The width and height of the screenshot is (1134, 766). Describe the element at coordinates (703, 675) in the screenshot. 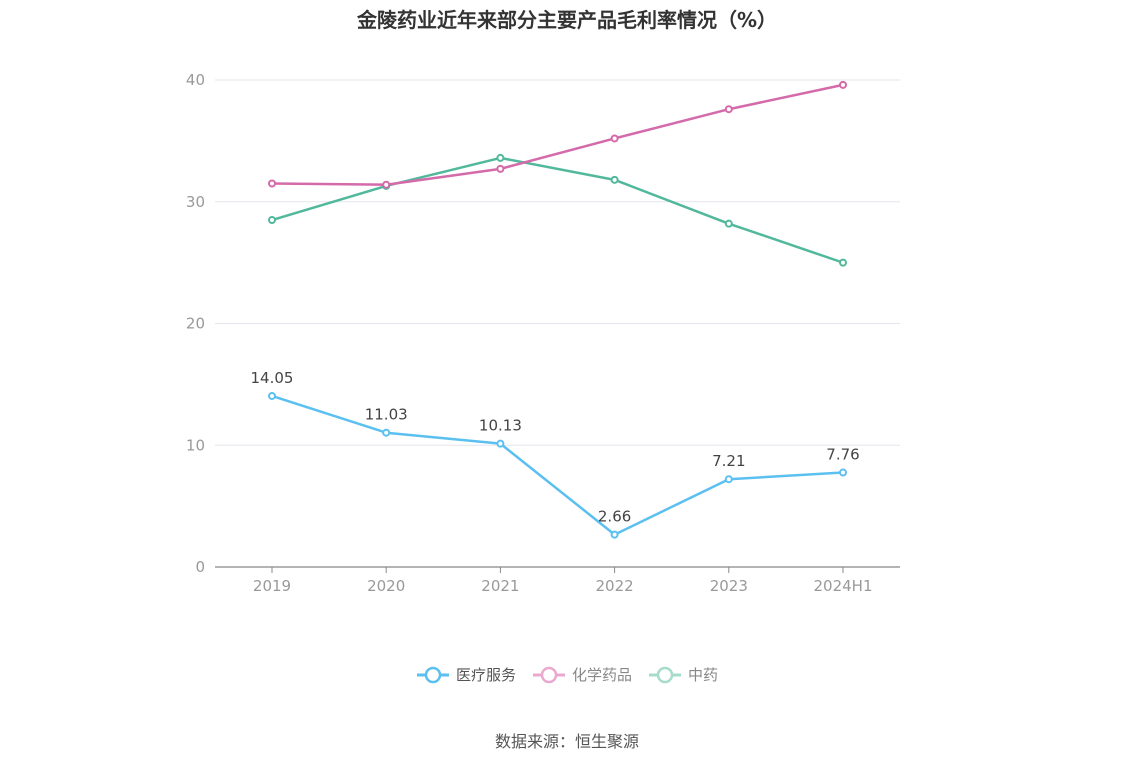

I see `legend-label: 中药` at that location.